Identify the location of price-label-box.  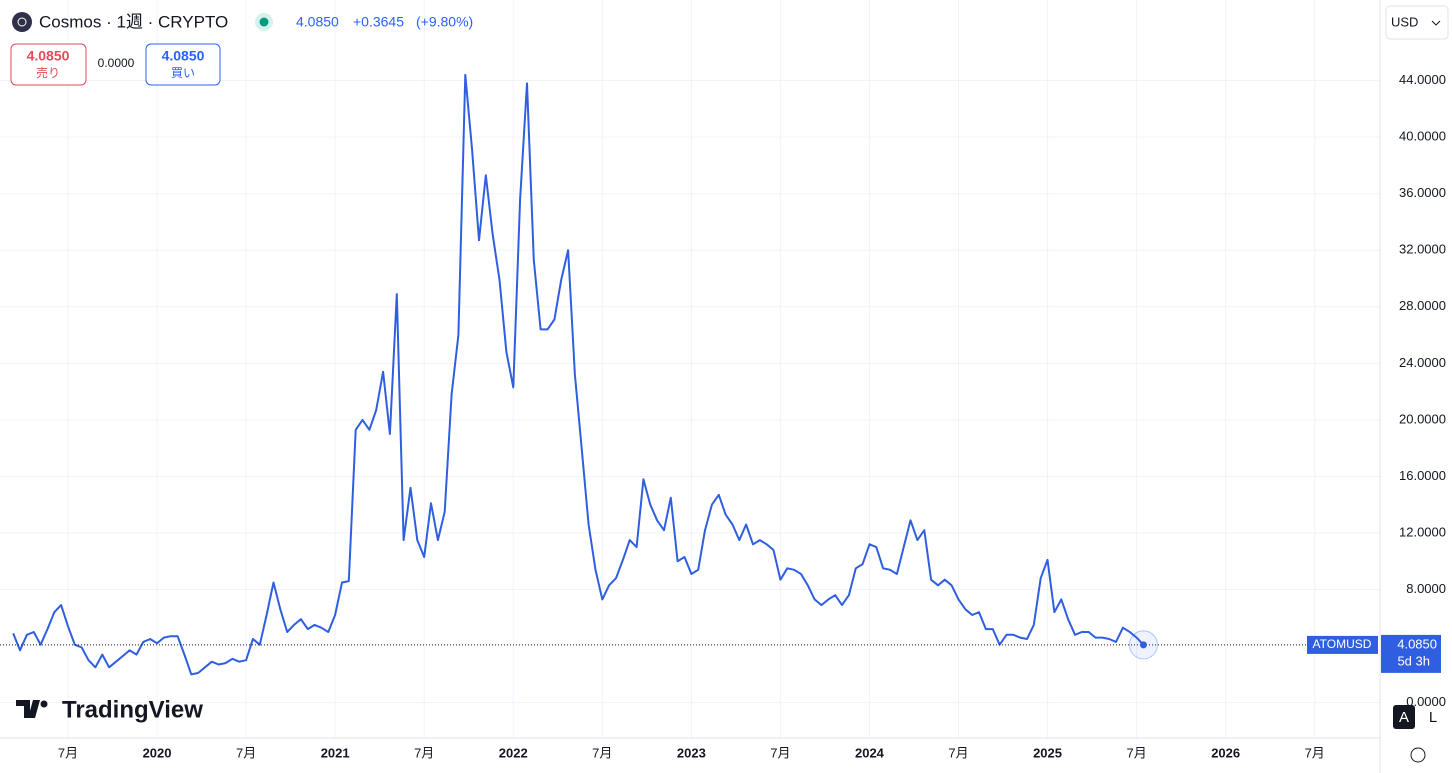
(1411, 653).